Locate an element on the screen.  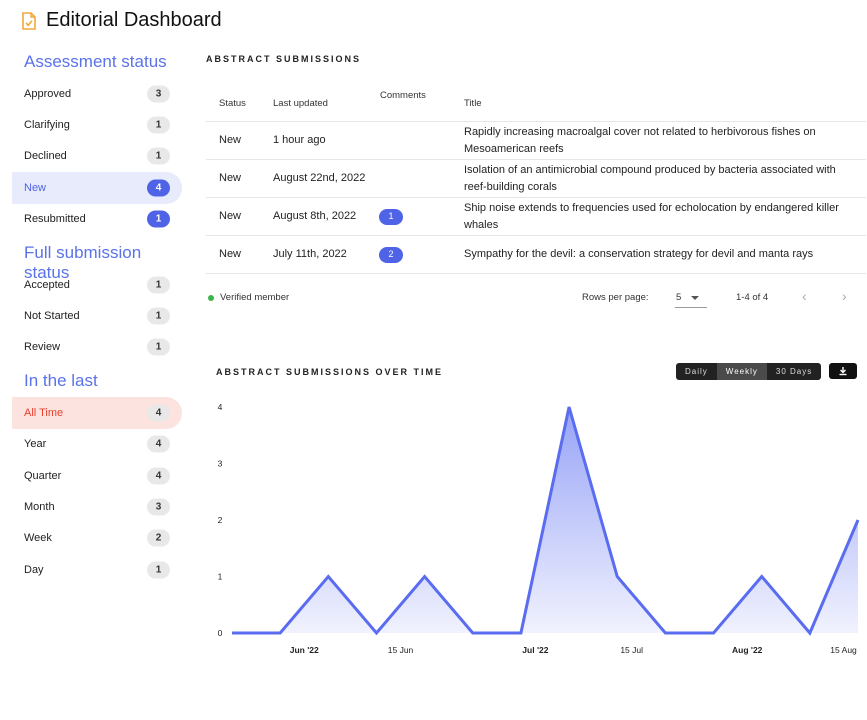
y-tick-label: 0 is located at coordinates (220, 633).